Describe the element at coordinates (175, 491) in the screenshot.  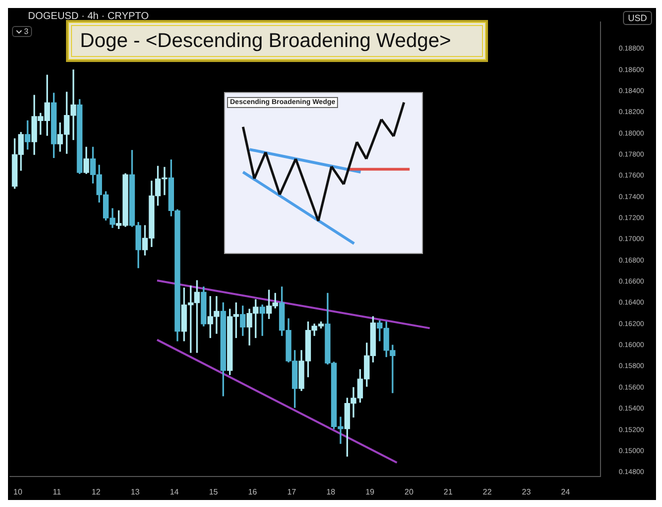
I see `x-tick-label: 14` at that location.